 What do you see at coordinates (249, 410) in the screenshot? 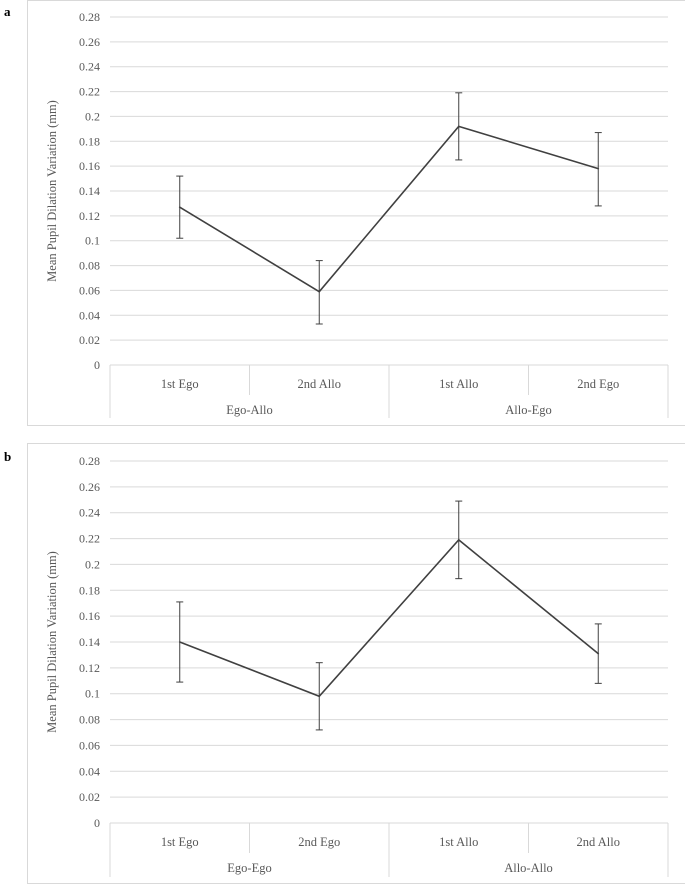
I see `x-group-label: Ego-Allo` at bounding box center [249, 410].